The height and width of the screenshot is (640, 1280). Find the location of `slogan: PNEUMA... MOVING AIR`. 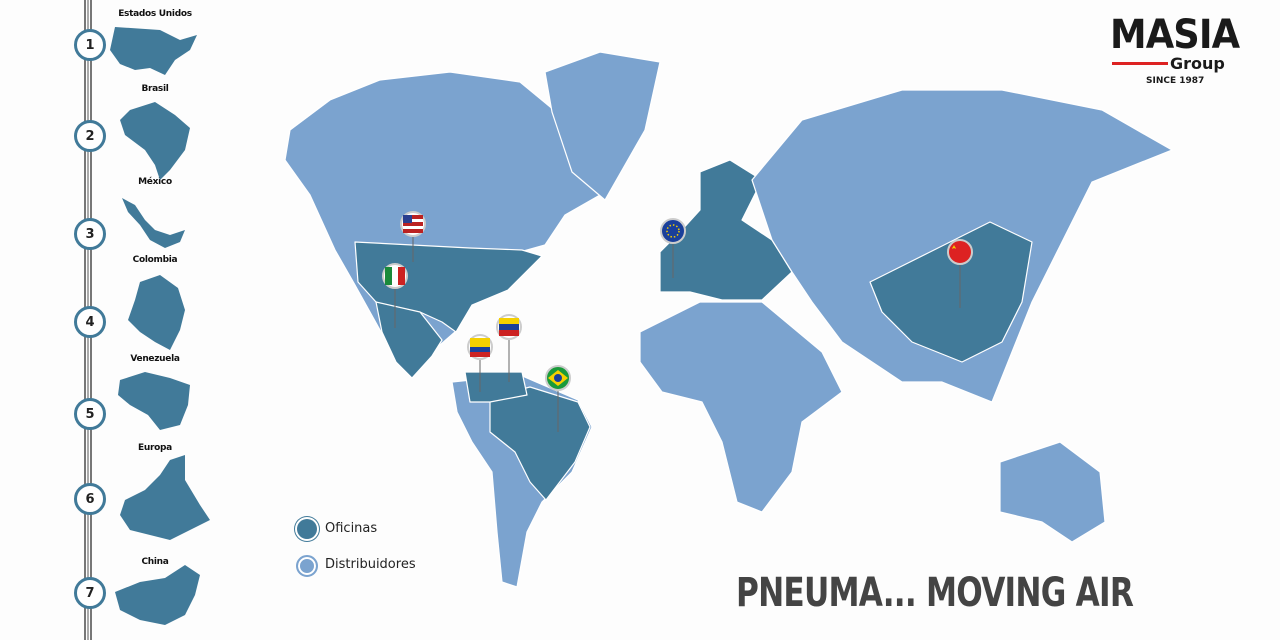

slogan: PNEUMA... MOVING AIR is located at coordinates (935, 593).